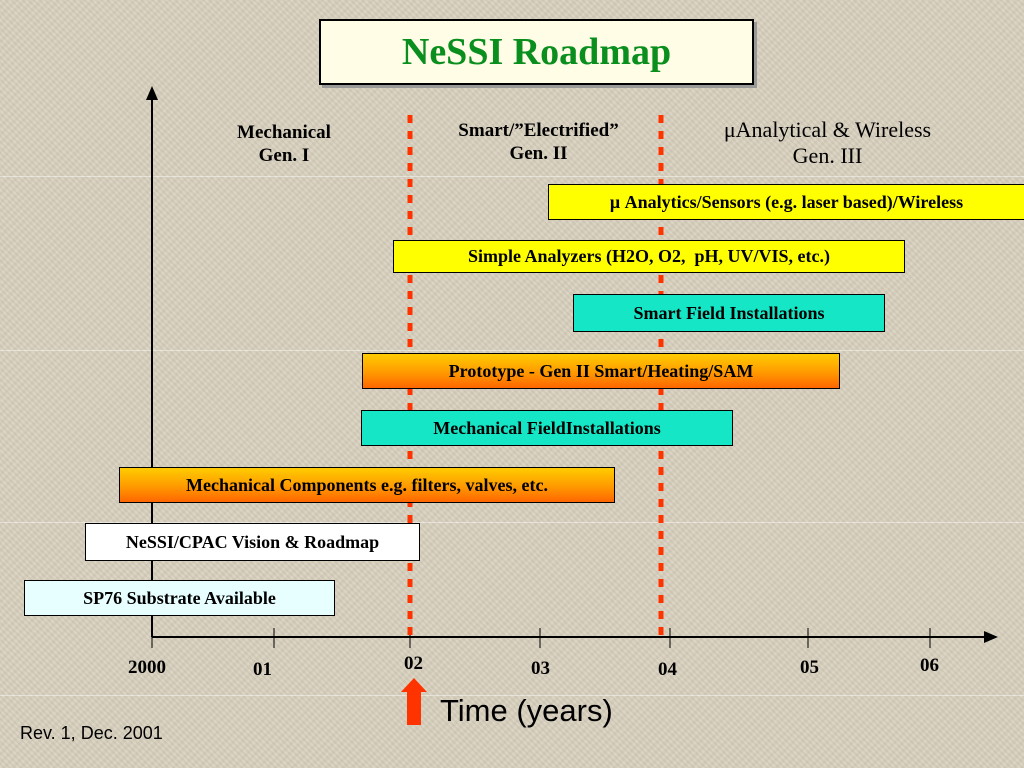  Describe the element at coordinates (526, 710) in the screenshot. I see `x-axis-label: Time (years)` at that location.